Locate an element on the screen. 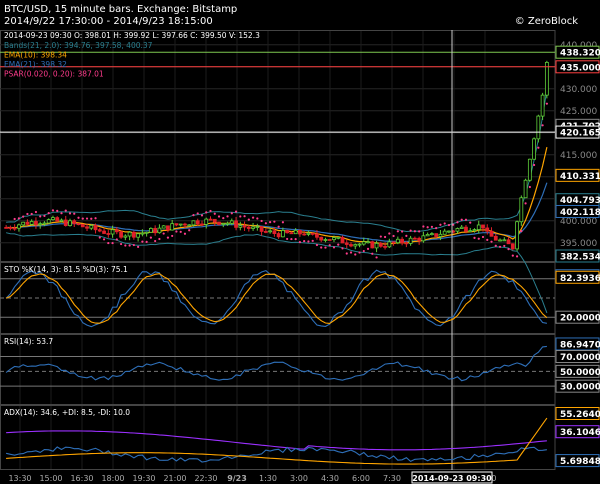 This screenshot has width=600, height=484. price-tag-label: 435.000 is located at coordinates (580, 68).